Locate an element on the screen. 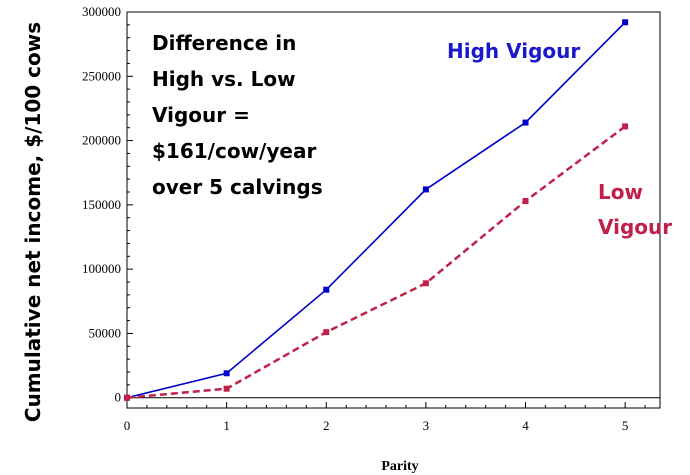 The image size is (690, 475). y-tick-label: 200000 is located at coordinates (101, 140).